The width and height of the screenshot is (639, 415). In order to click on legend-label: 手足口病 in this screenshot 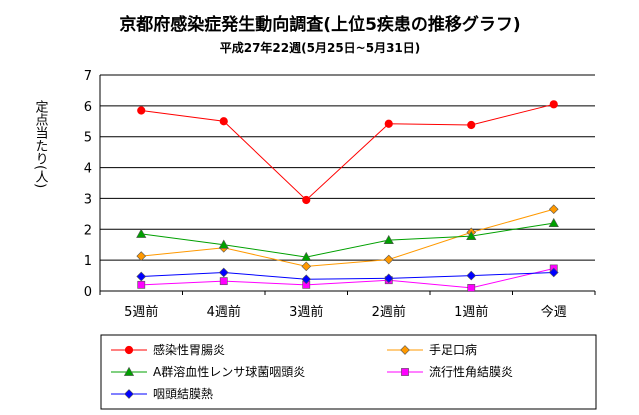, I will do `click(453, 349)`.